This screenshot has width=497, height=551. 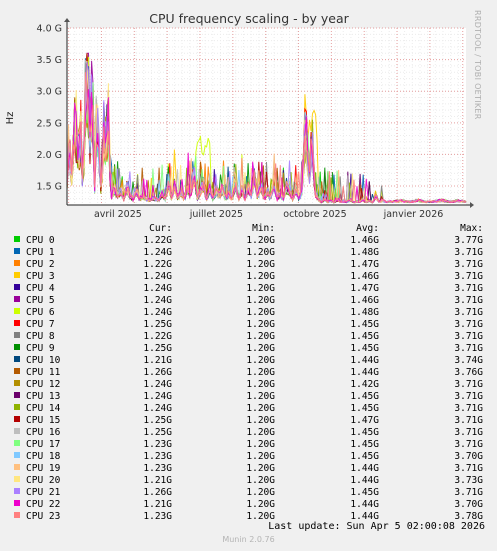 What do you see at coordinates (216, 214) in the screenshot?
I see `x-tick-label: juillet 2025` at bounding box center [216, 214].